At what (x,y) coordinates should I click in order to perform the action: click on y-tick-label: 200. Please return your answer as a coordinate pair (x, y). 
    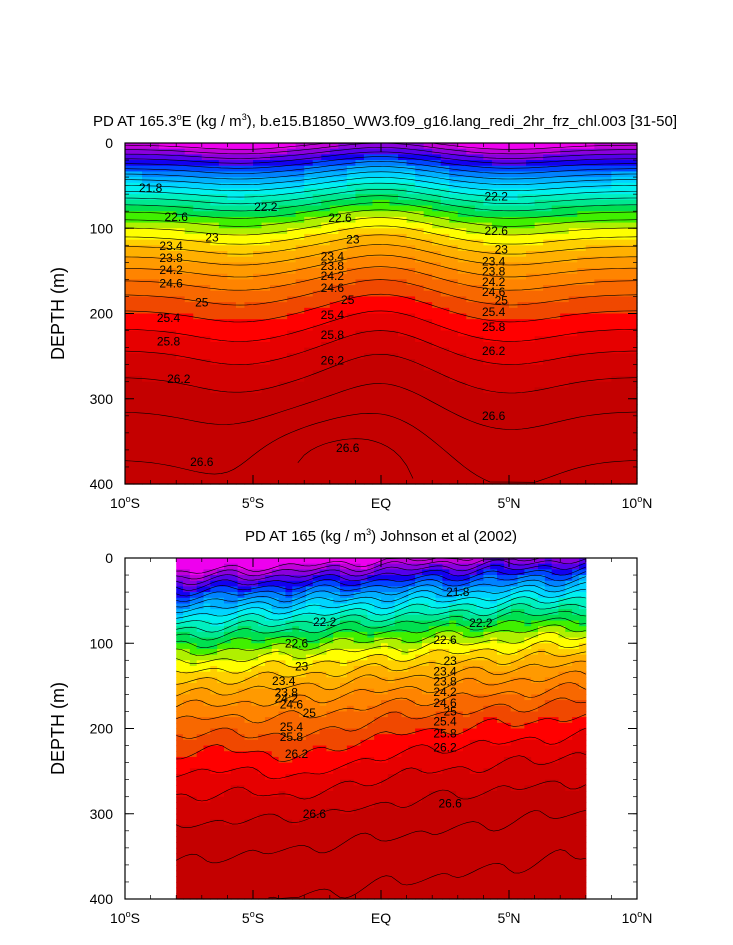
    Looking at the image, I should click on (102, 314).